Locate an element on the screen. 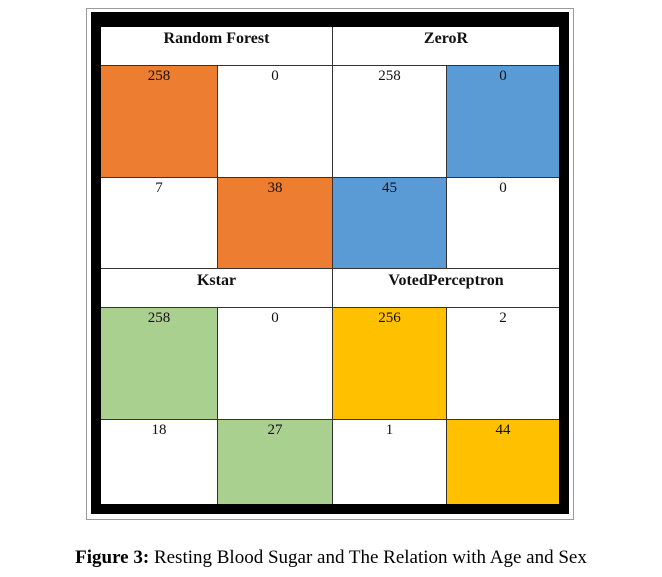  rf-cell-tr: 0 is located at coordinates (275, 122).